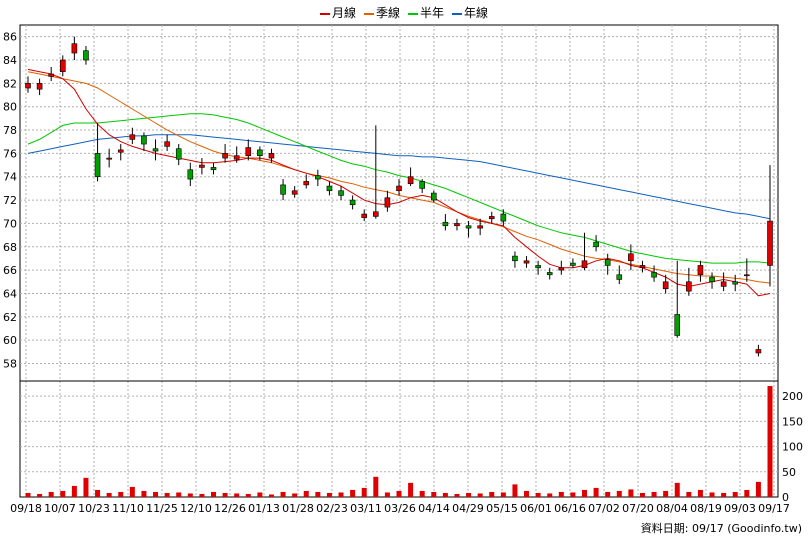 This screenshot has height=540, width=808. What do you see at coordinates (792, 421) in the screenshot?
I see `volume-tick-label: 150` at bounding box center [792, 421].